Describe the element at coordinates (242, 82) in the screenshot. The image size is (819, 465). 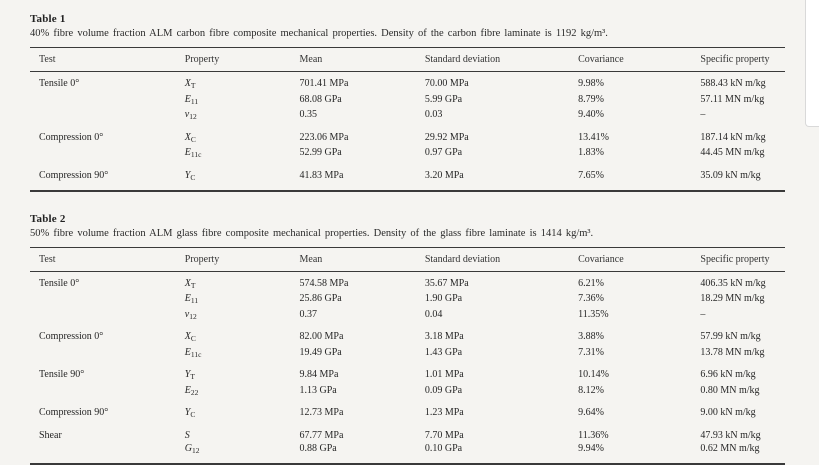
I see `cell-property: XT` at that location.